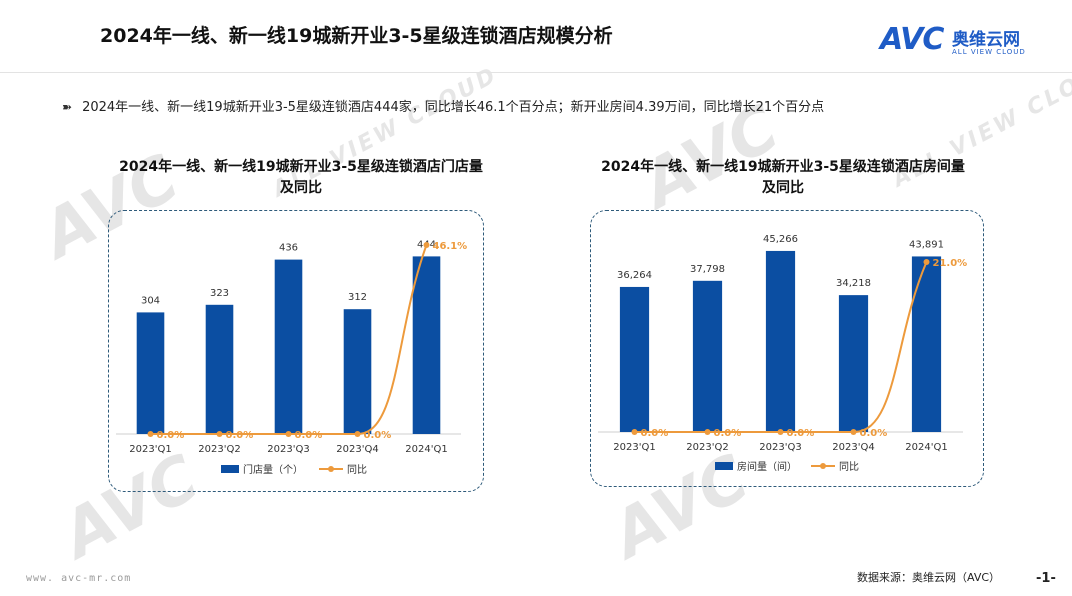 The width and height of the screenshot is (1072, 596). What do you see at coordinates (219, 293) in the screenshot?
I see `bar-value-label: 323` at bounding box center [219, 293].